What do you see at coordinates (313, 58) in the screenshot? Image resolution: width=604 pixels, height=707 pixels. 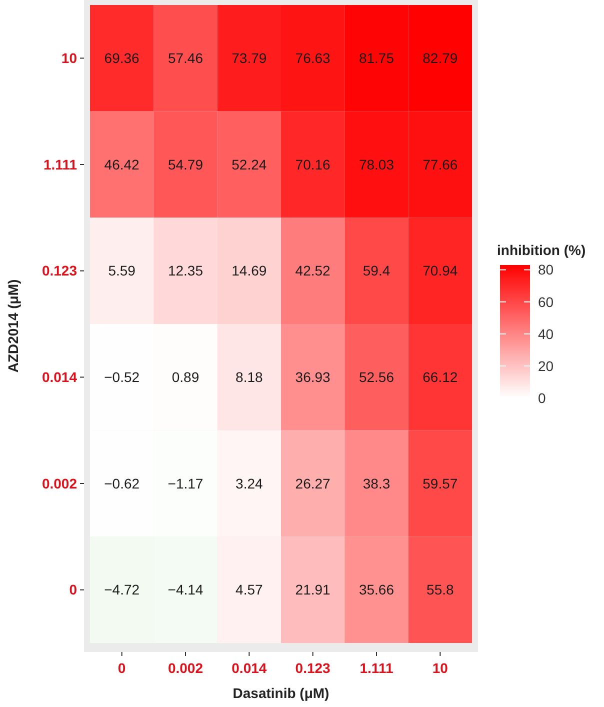 I see `data-label: 76.63` at bounding box center [313, 58].